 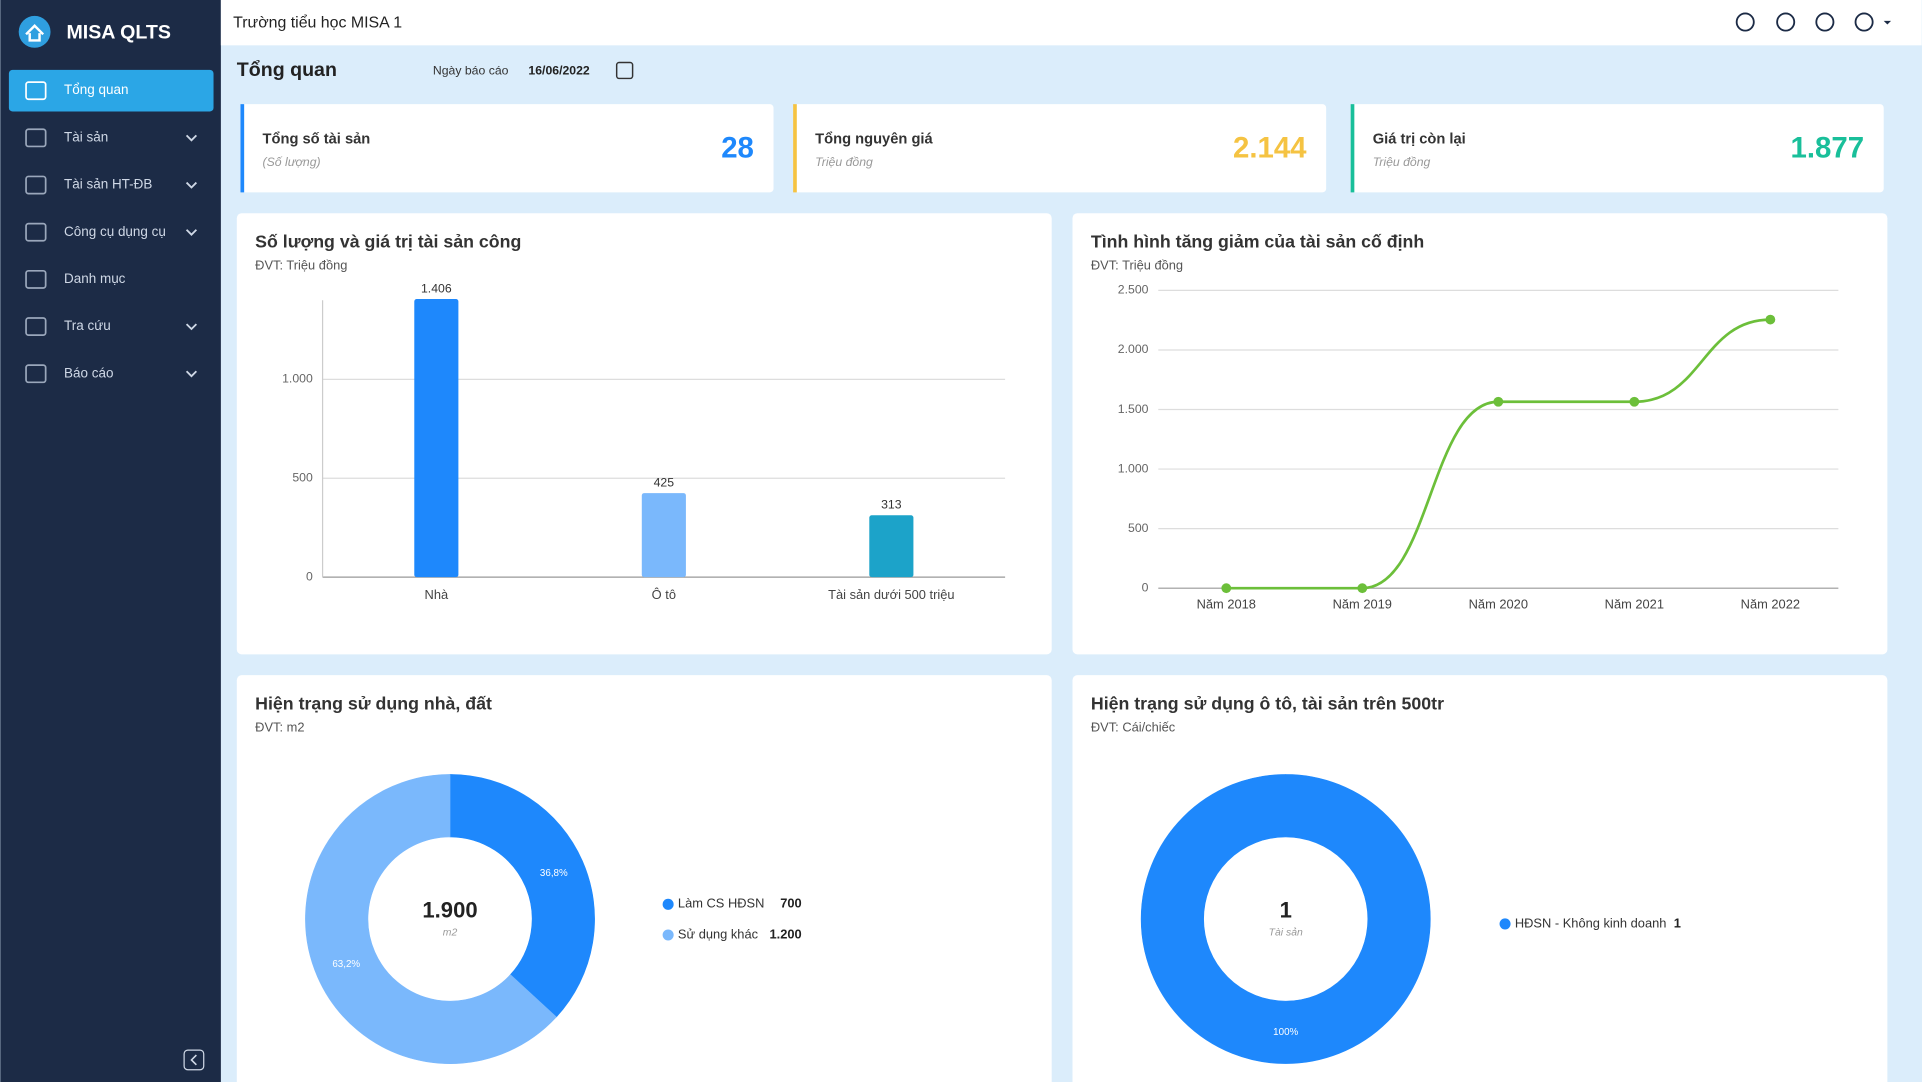 I want to click on card-unit: (Số lượng), so click(x=292, y=162).